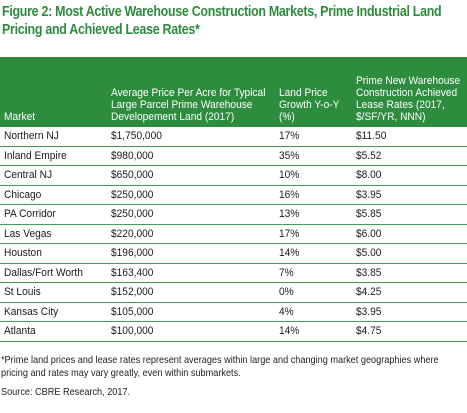 This screenshot has width=467, height=413. Describe the element at coordinates (371, 136) in the screenshot. I see `cell-lease-value: $11.50` at that location.